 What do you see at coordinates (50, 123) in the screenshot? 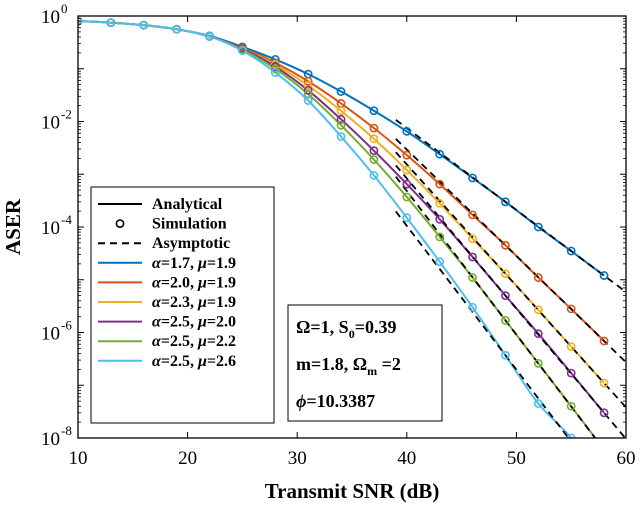
I see `y-tick-label-1: 10` at bounding box center [50, 123].